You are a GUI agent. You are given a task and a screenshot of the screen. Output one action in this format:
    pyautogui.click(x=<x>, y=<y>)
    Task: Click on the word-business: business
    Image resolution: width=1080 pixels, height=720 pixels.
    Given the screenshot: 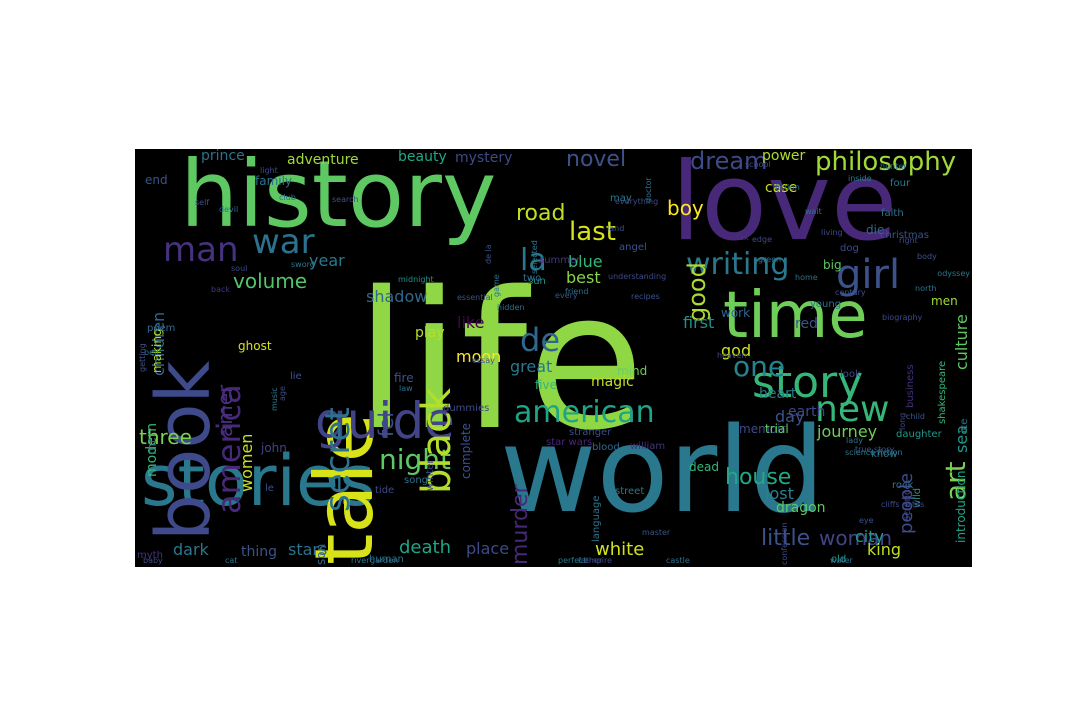 What is the action you would take?
    pyautogui.click(x=910, y=386)
    